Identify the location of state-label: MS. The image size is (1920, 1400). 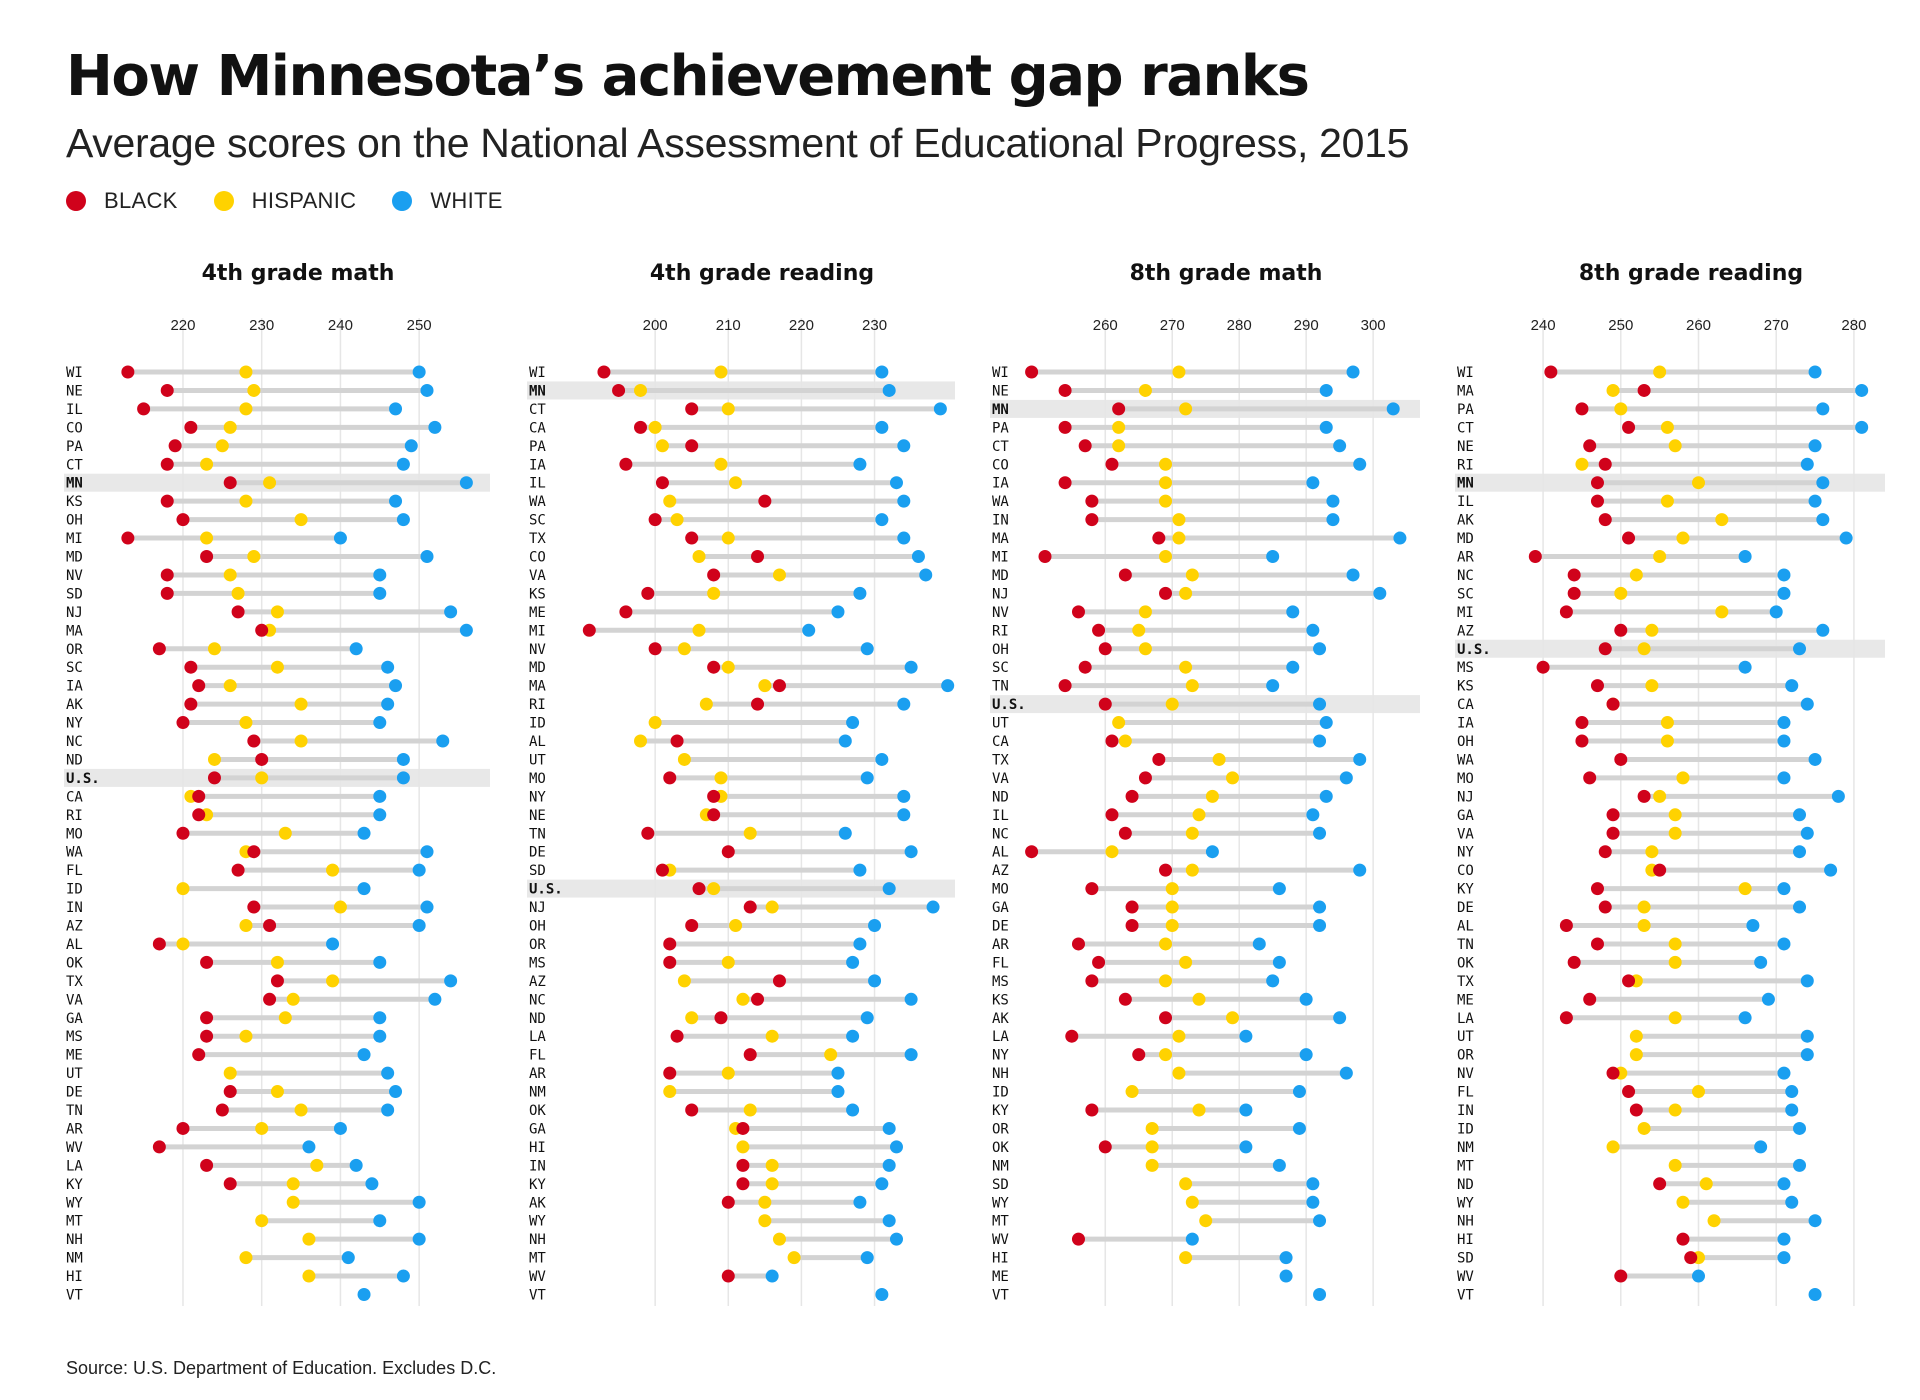
(1465, 668).